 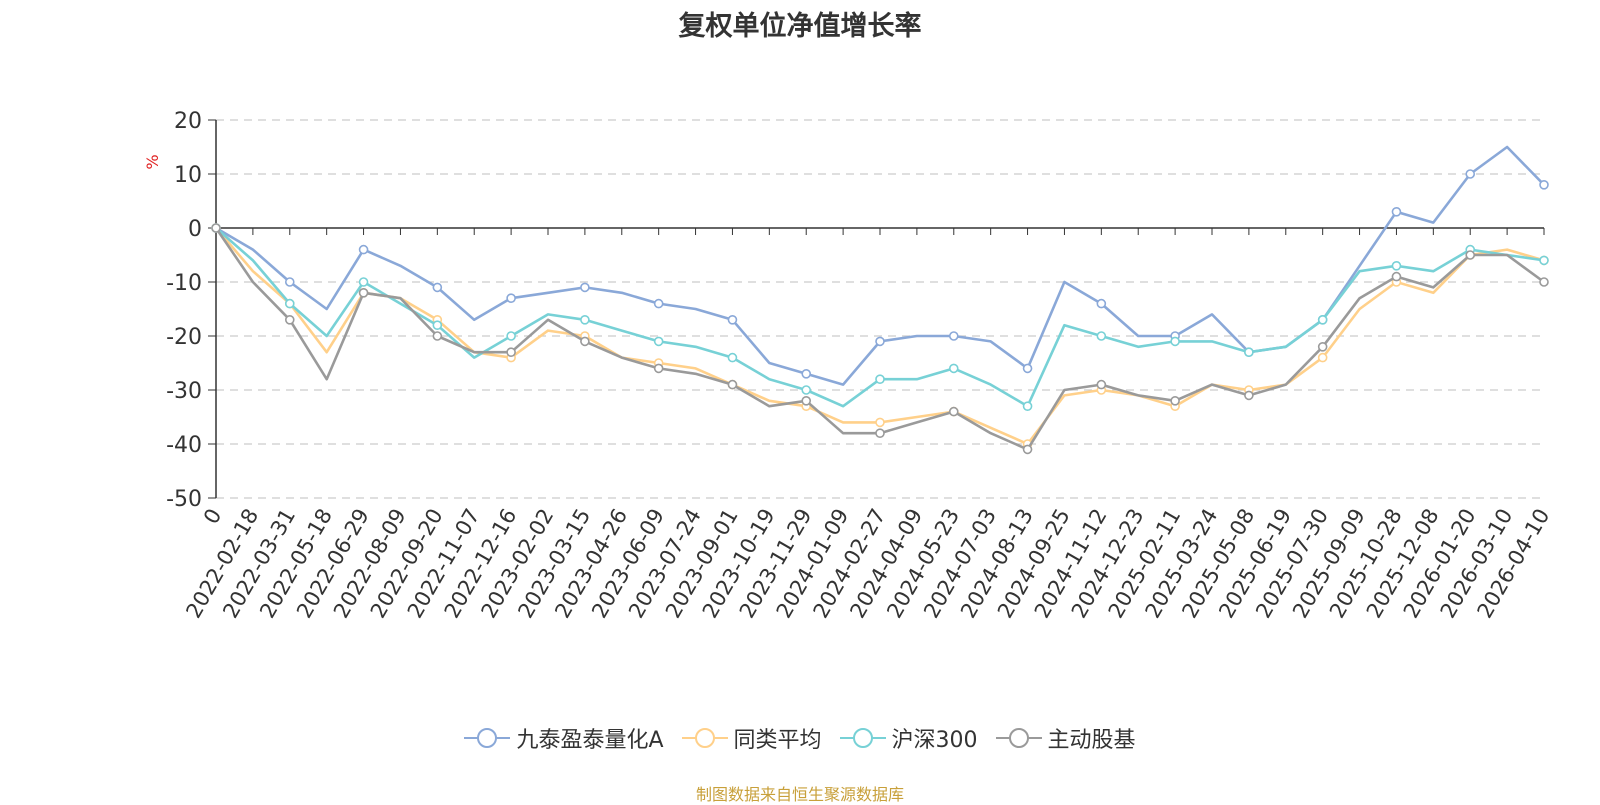 I want to click on legend-item-peer-average: 同类平均, so click(x=751, y=738).